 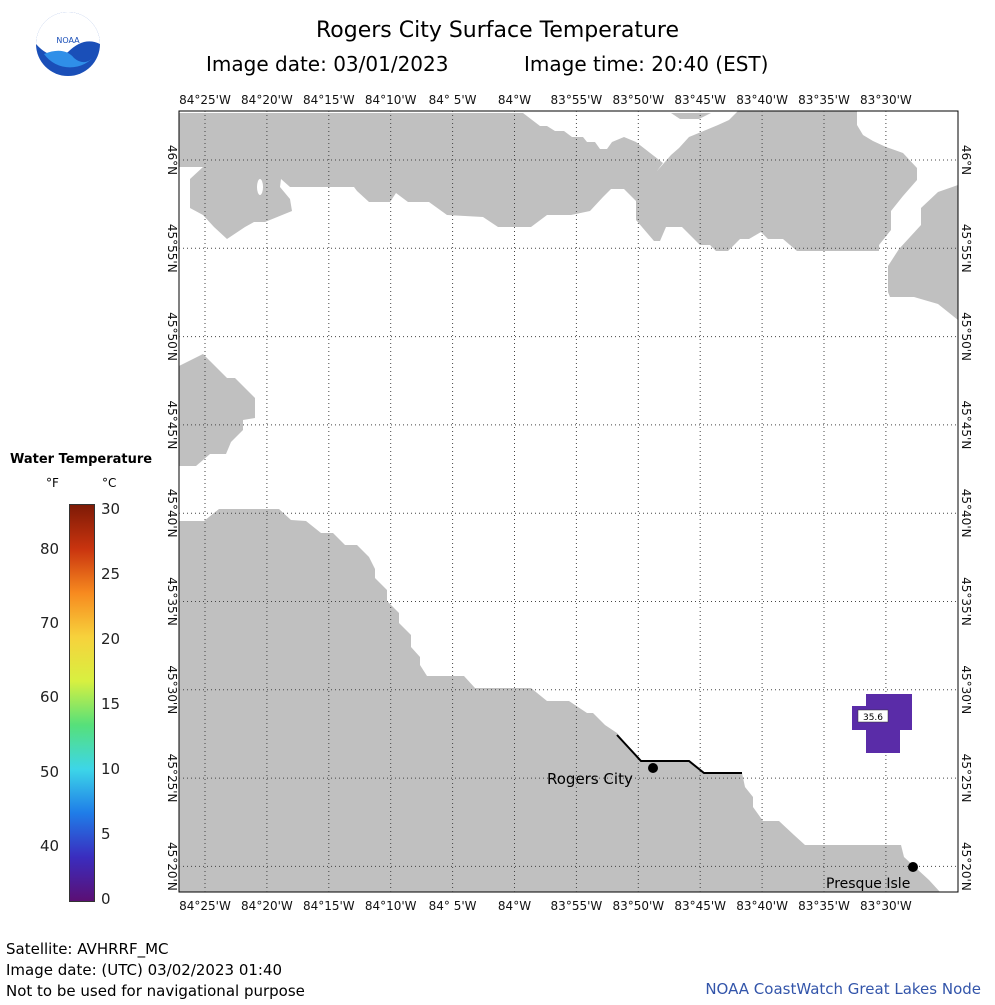 What do you see at coordinates (111, 574) in the screenshot?
I see `celsius-tick-label: 25` at bounding box center [111, 574].